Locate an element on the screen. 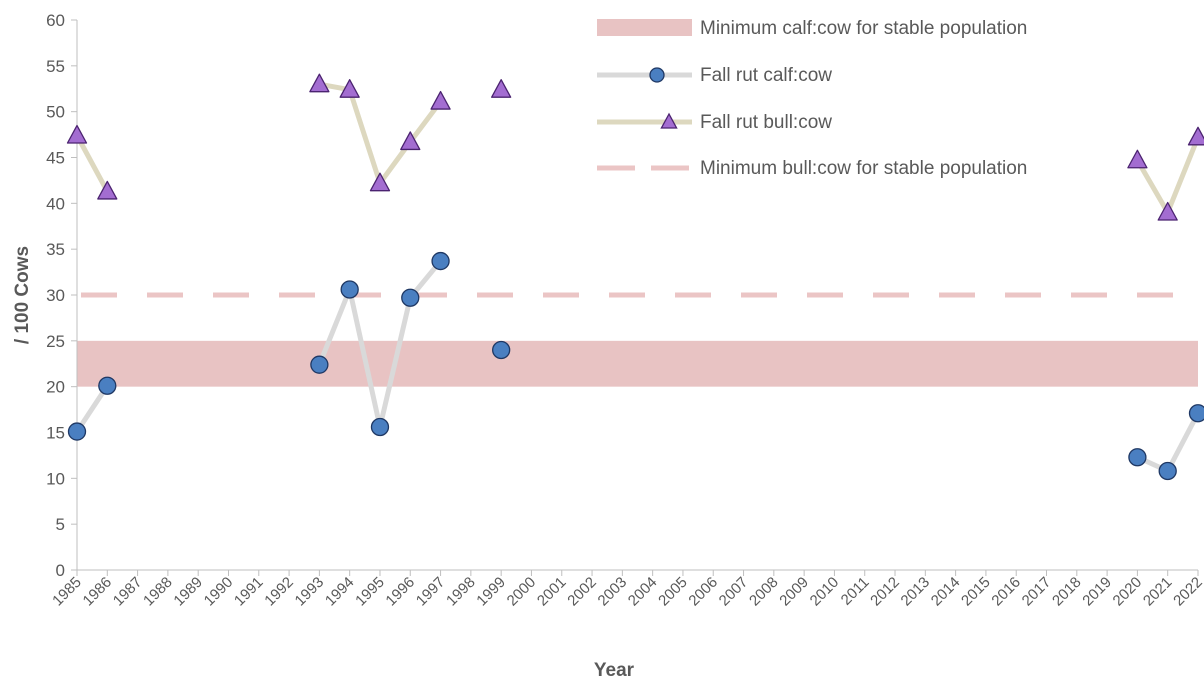  legend-bull-cow-marker is located at coordinates (669, 120).